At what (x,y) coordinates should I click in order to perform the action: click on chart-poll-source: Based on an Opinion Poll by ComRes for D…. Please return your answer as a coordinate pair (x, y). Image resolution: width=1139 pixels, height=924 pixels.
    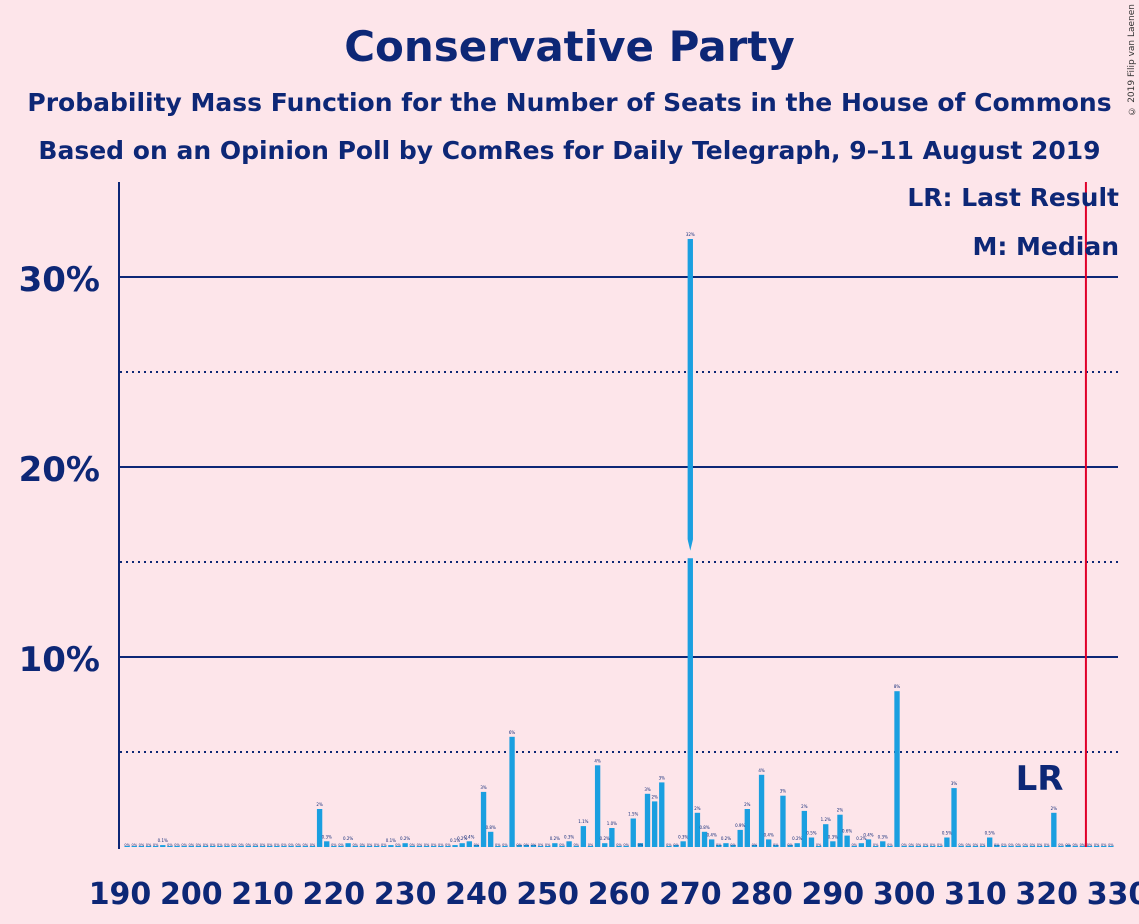
    Looking at the image, I should click on (569, 150).